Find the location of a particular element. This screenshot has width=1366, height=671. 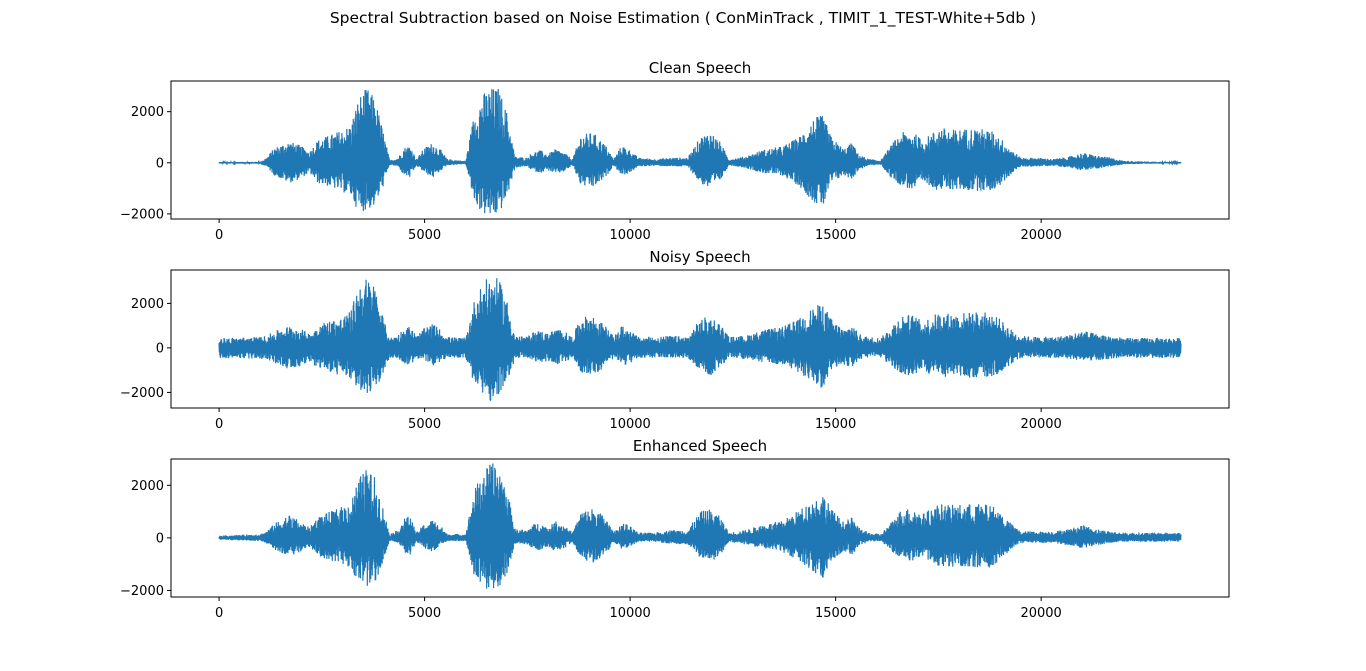

xtick-label-2-0: 0 is located at coordinates (219, 424).